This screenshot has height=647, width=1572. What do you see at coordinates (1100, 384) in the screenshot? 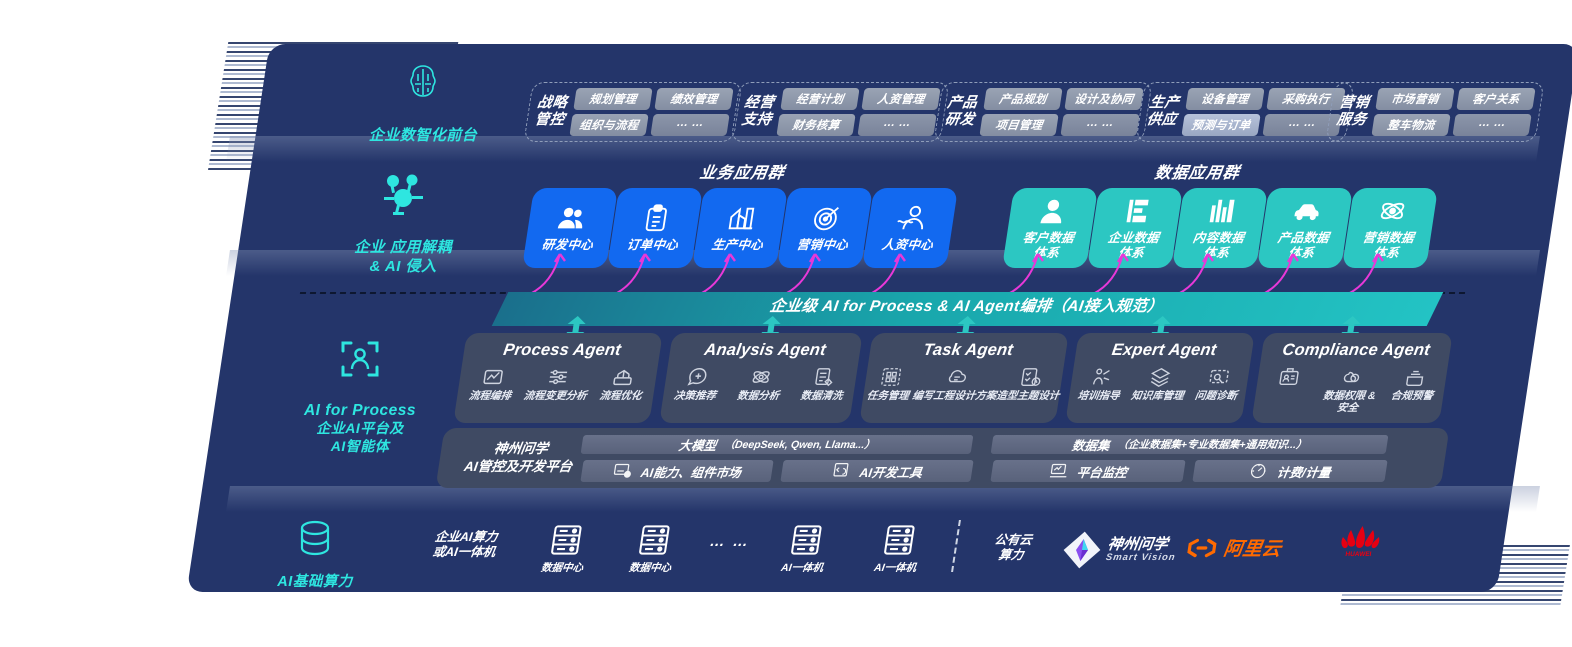
I see `agent-feature: 培训指导` at bounding box center [1100, 384].